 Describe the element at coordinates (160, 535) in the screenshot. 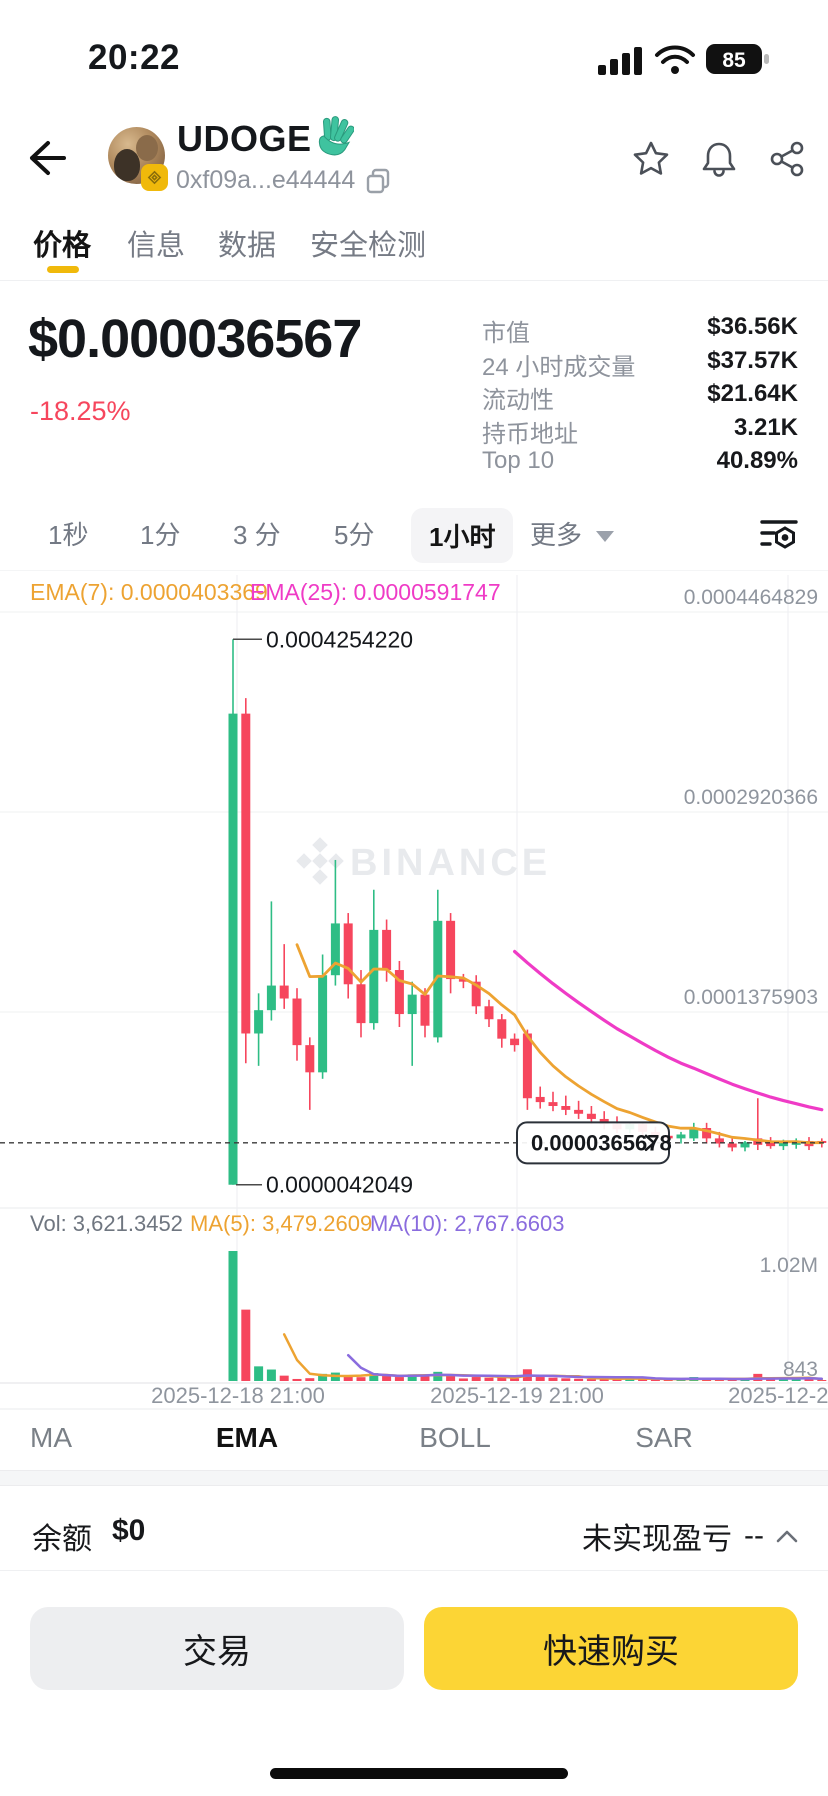

I see `timeframe-1分: 1分` at that location.